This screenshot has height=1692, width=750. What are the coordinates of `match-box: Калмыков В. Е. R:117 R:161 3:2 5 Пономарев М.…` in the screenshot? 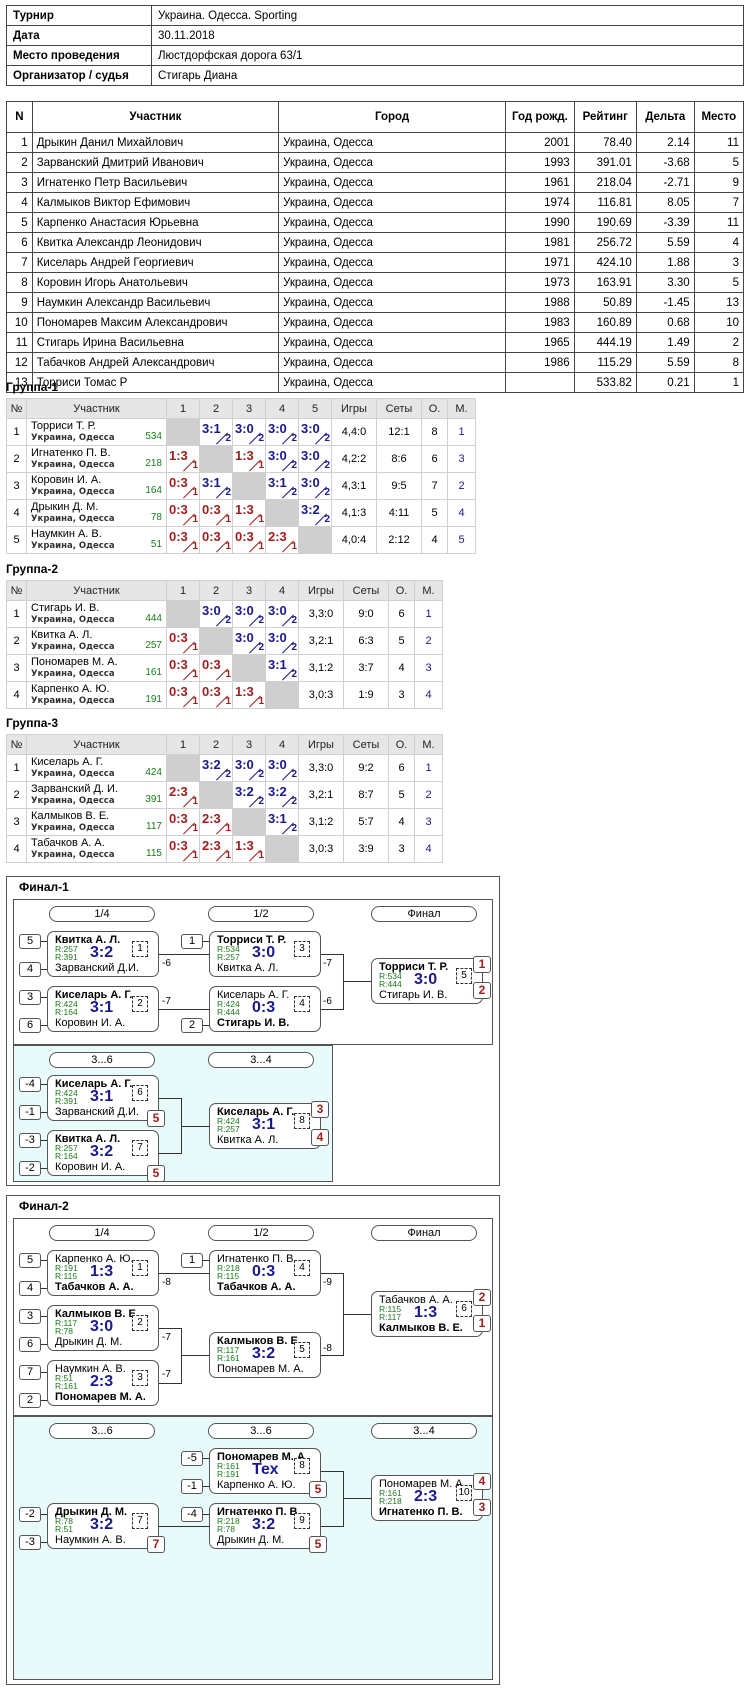 It's located at (265, 1355).